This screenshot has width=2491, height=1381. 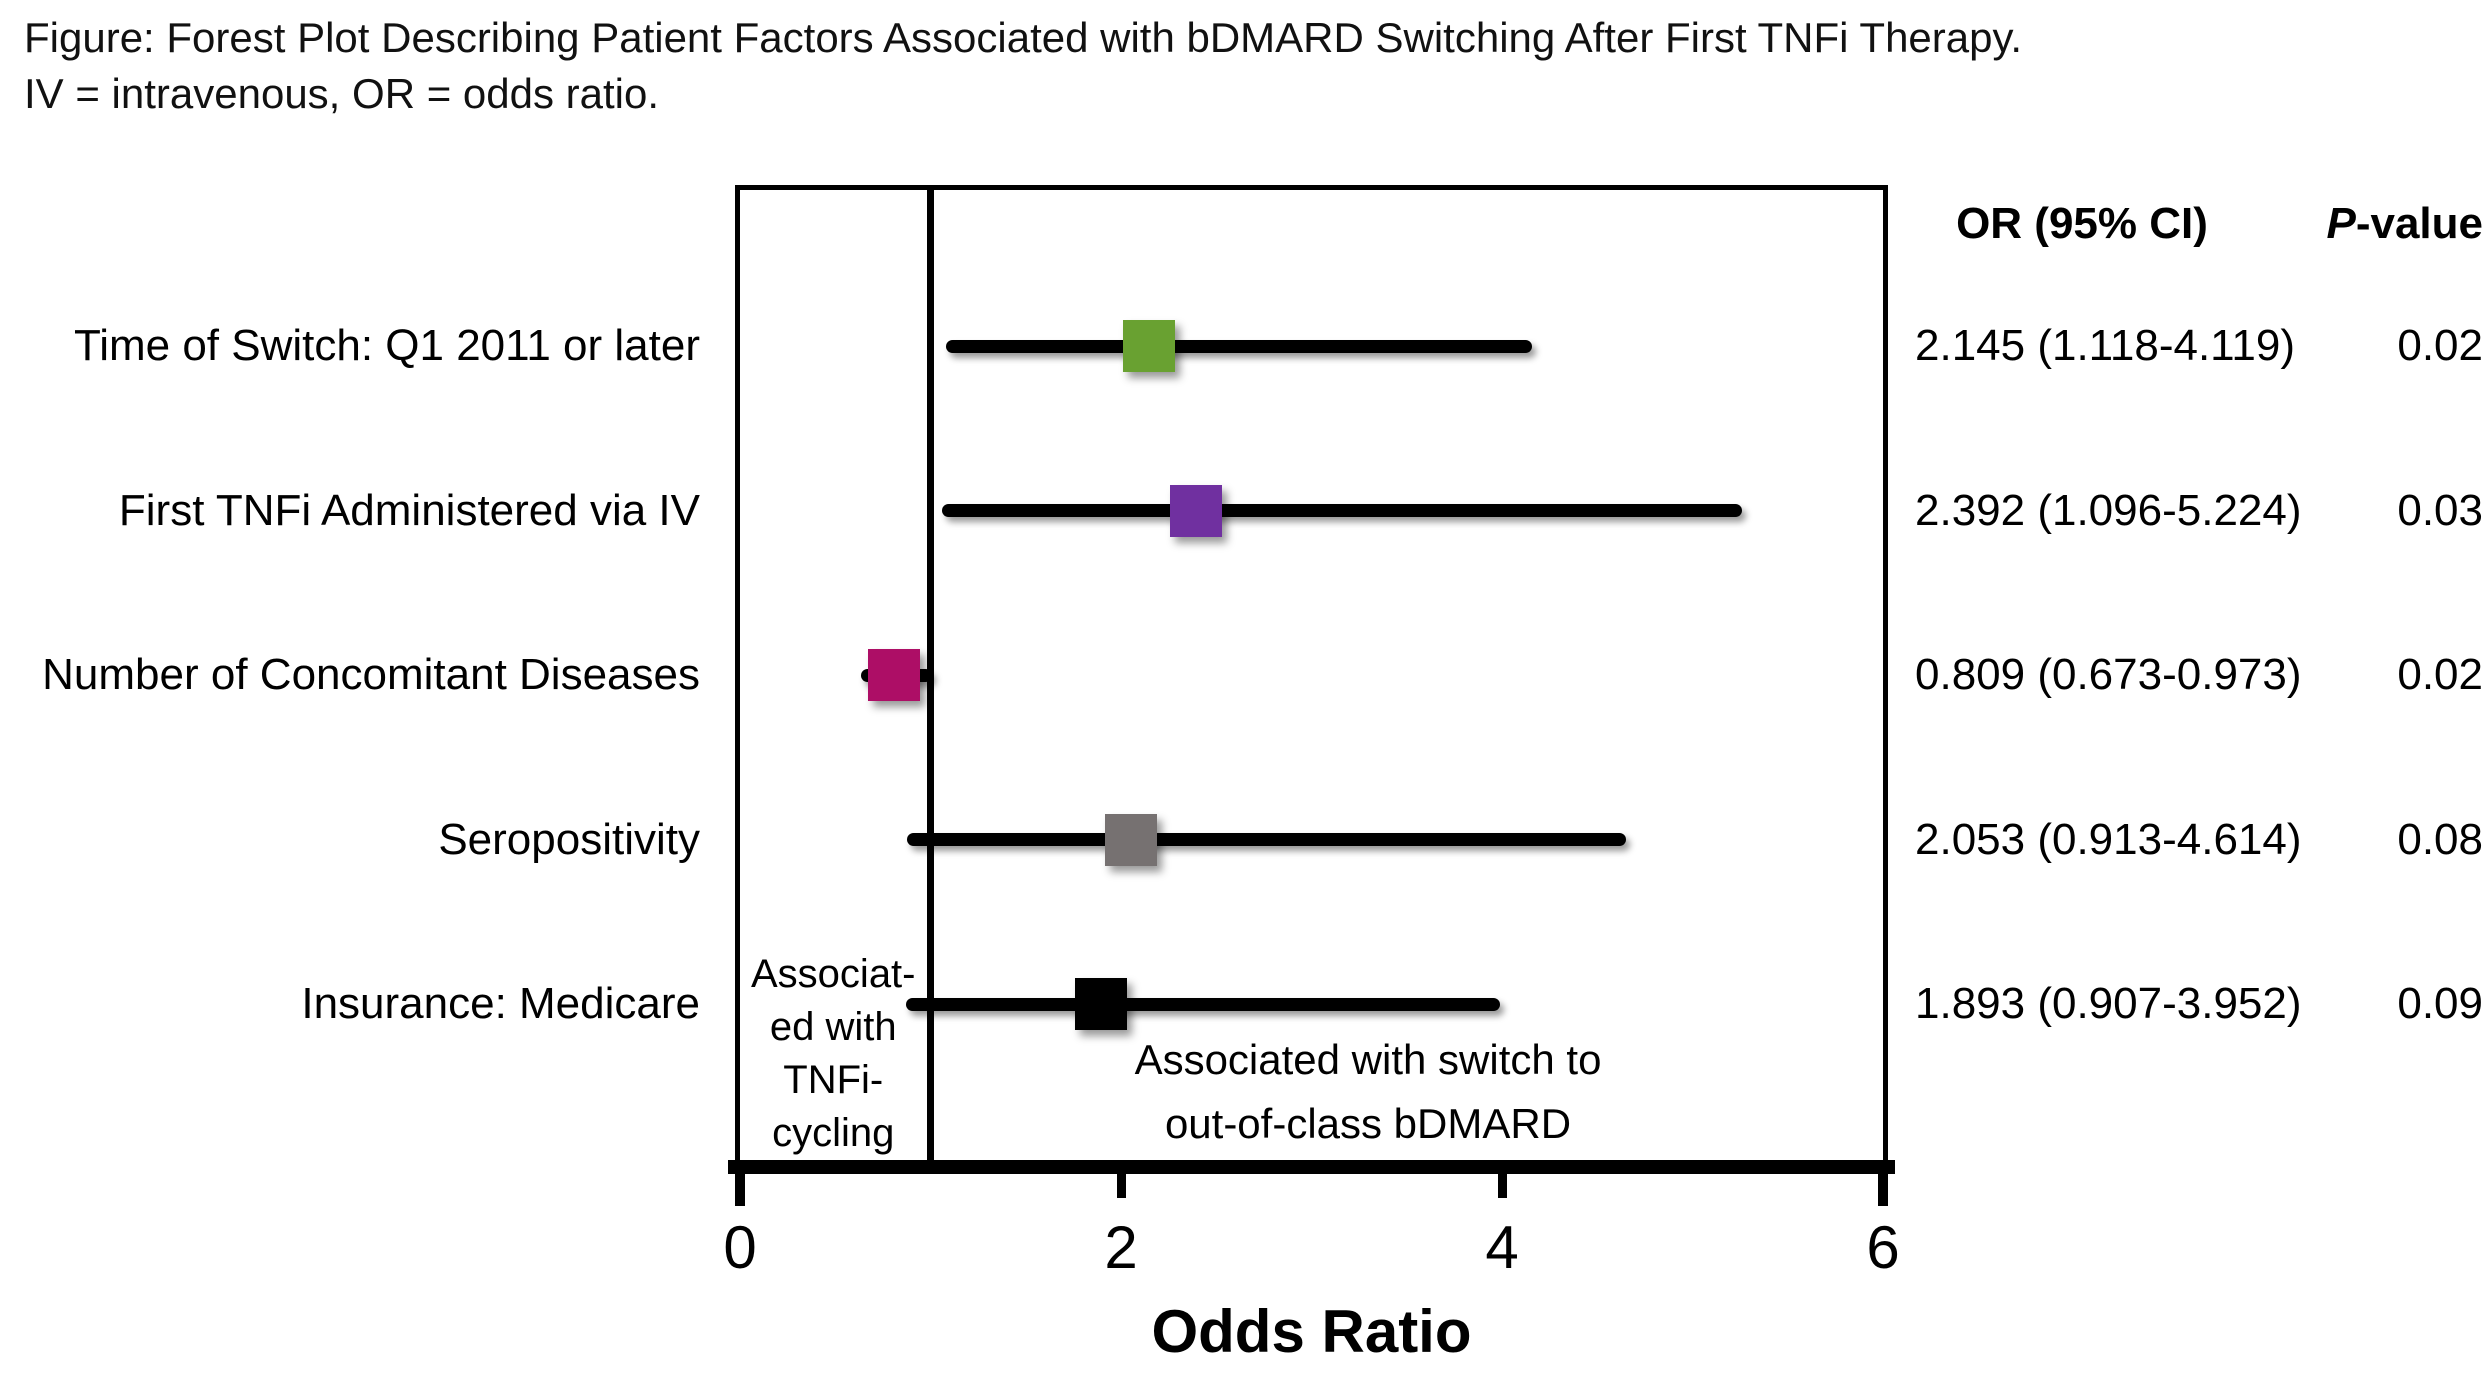 I want to click on annotation-tnfi-cycling: Associat- ed with TNFi- cycling, so click(x=833, y=1053).